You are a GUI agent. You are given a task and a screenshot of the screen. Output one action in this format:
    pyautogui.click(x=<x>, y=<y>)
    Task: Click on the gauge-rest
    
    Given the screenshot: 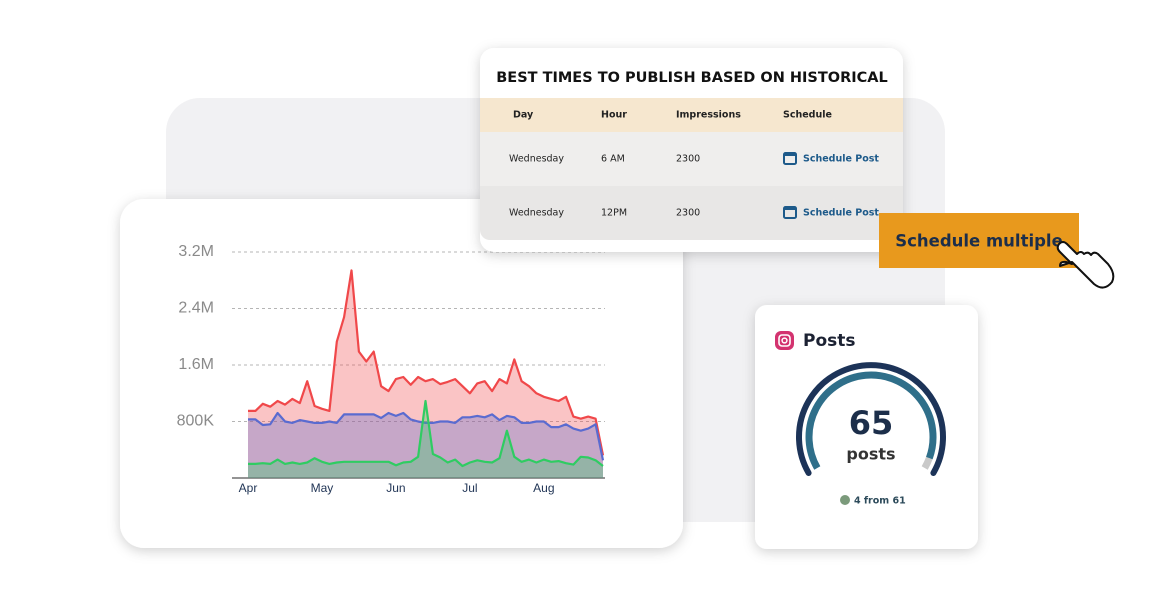 What is the action you would take?
    pyautogui.click(x=927, y=463)
    